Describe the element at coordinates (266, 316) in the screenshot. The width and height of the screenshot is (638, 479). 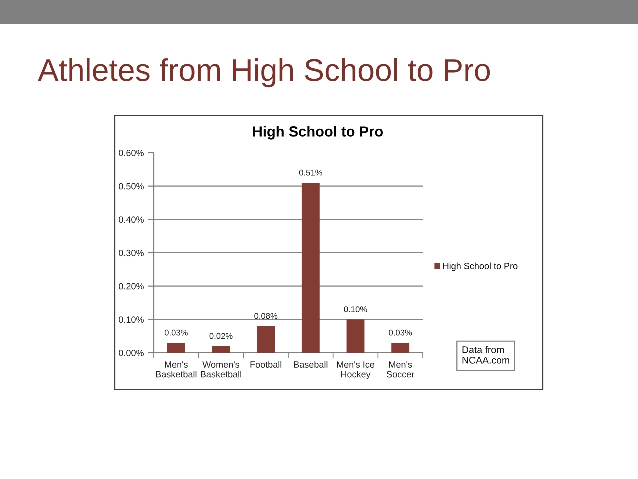
I see `data-label: 0.08%` at that location.